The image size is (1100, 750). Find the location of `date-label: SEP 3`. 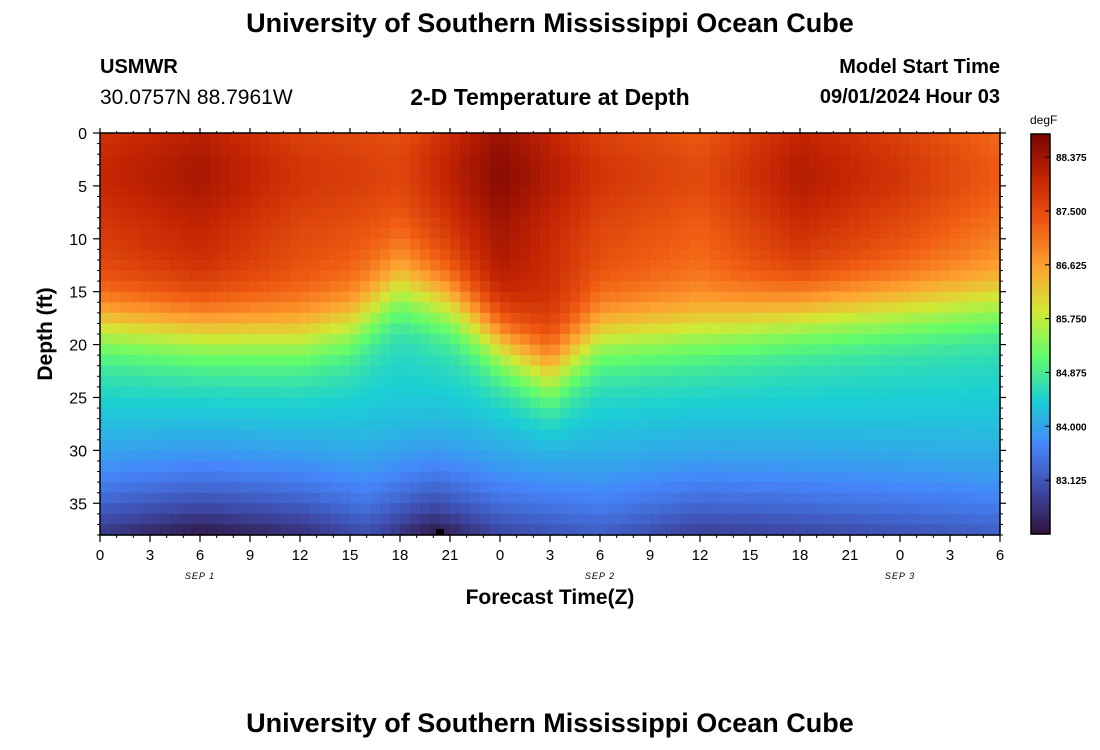

date-label: SEP 3 is located at coordinates (900, 576).